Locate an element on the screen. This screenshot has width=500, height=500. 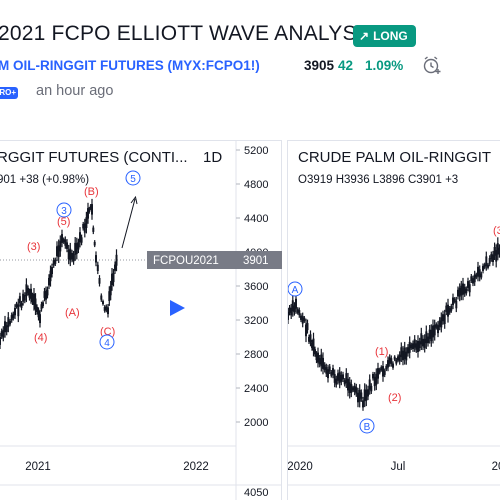
price-axis-tick: 2800 is located at coordinates (256, 355).